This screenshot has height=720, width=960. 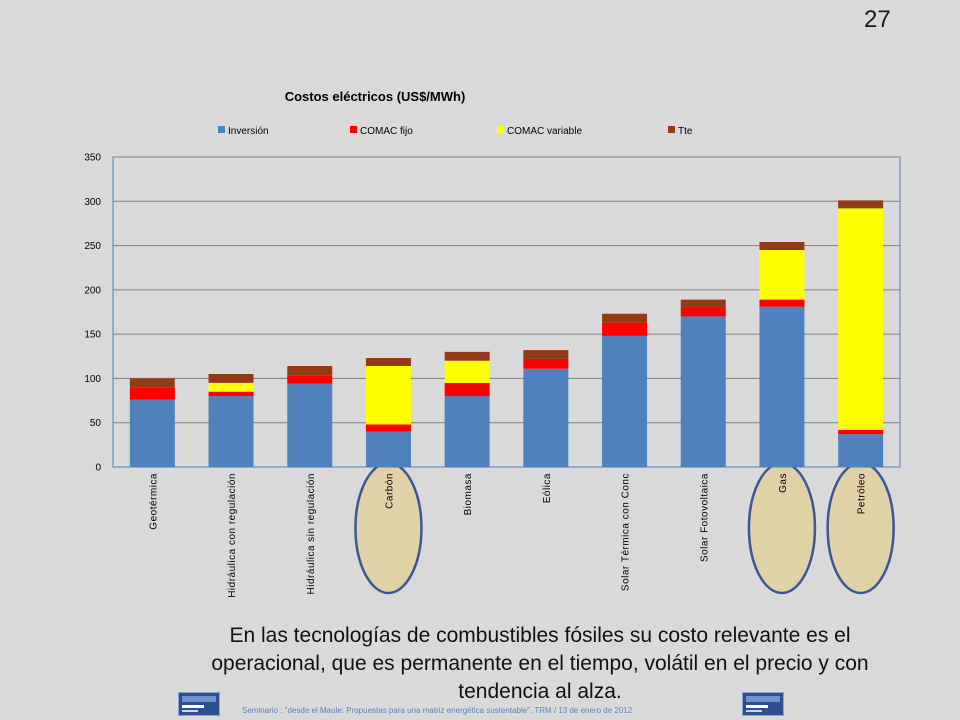 What do you see at coordinates (92, 158) in the screenshot?
I see `y-tick-label: 350` at bounding box center [92, 158].